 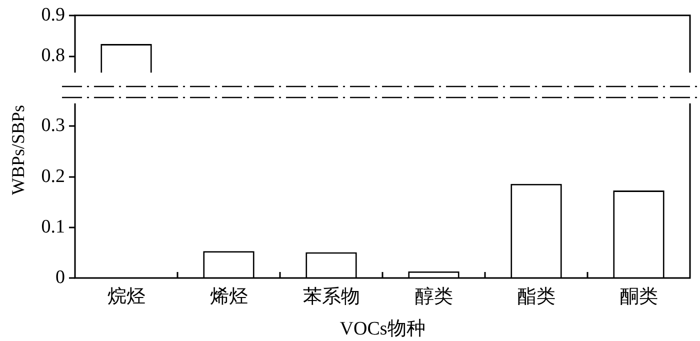 I want to click on x-tick-label: 烷烃, so click(x=126, y=297).